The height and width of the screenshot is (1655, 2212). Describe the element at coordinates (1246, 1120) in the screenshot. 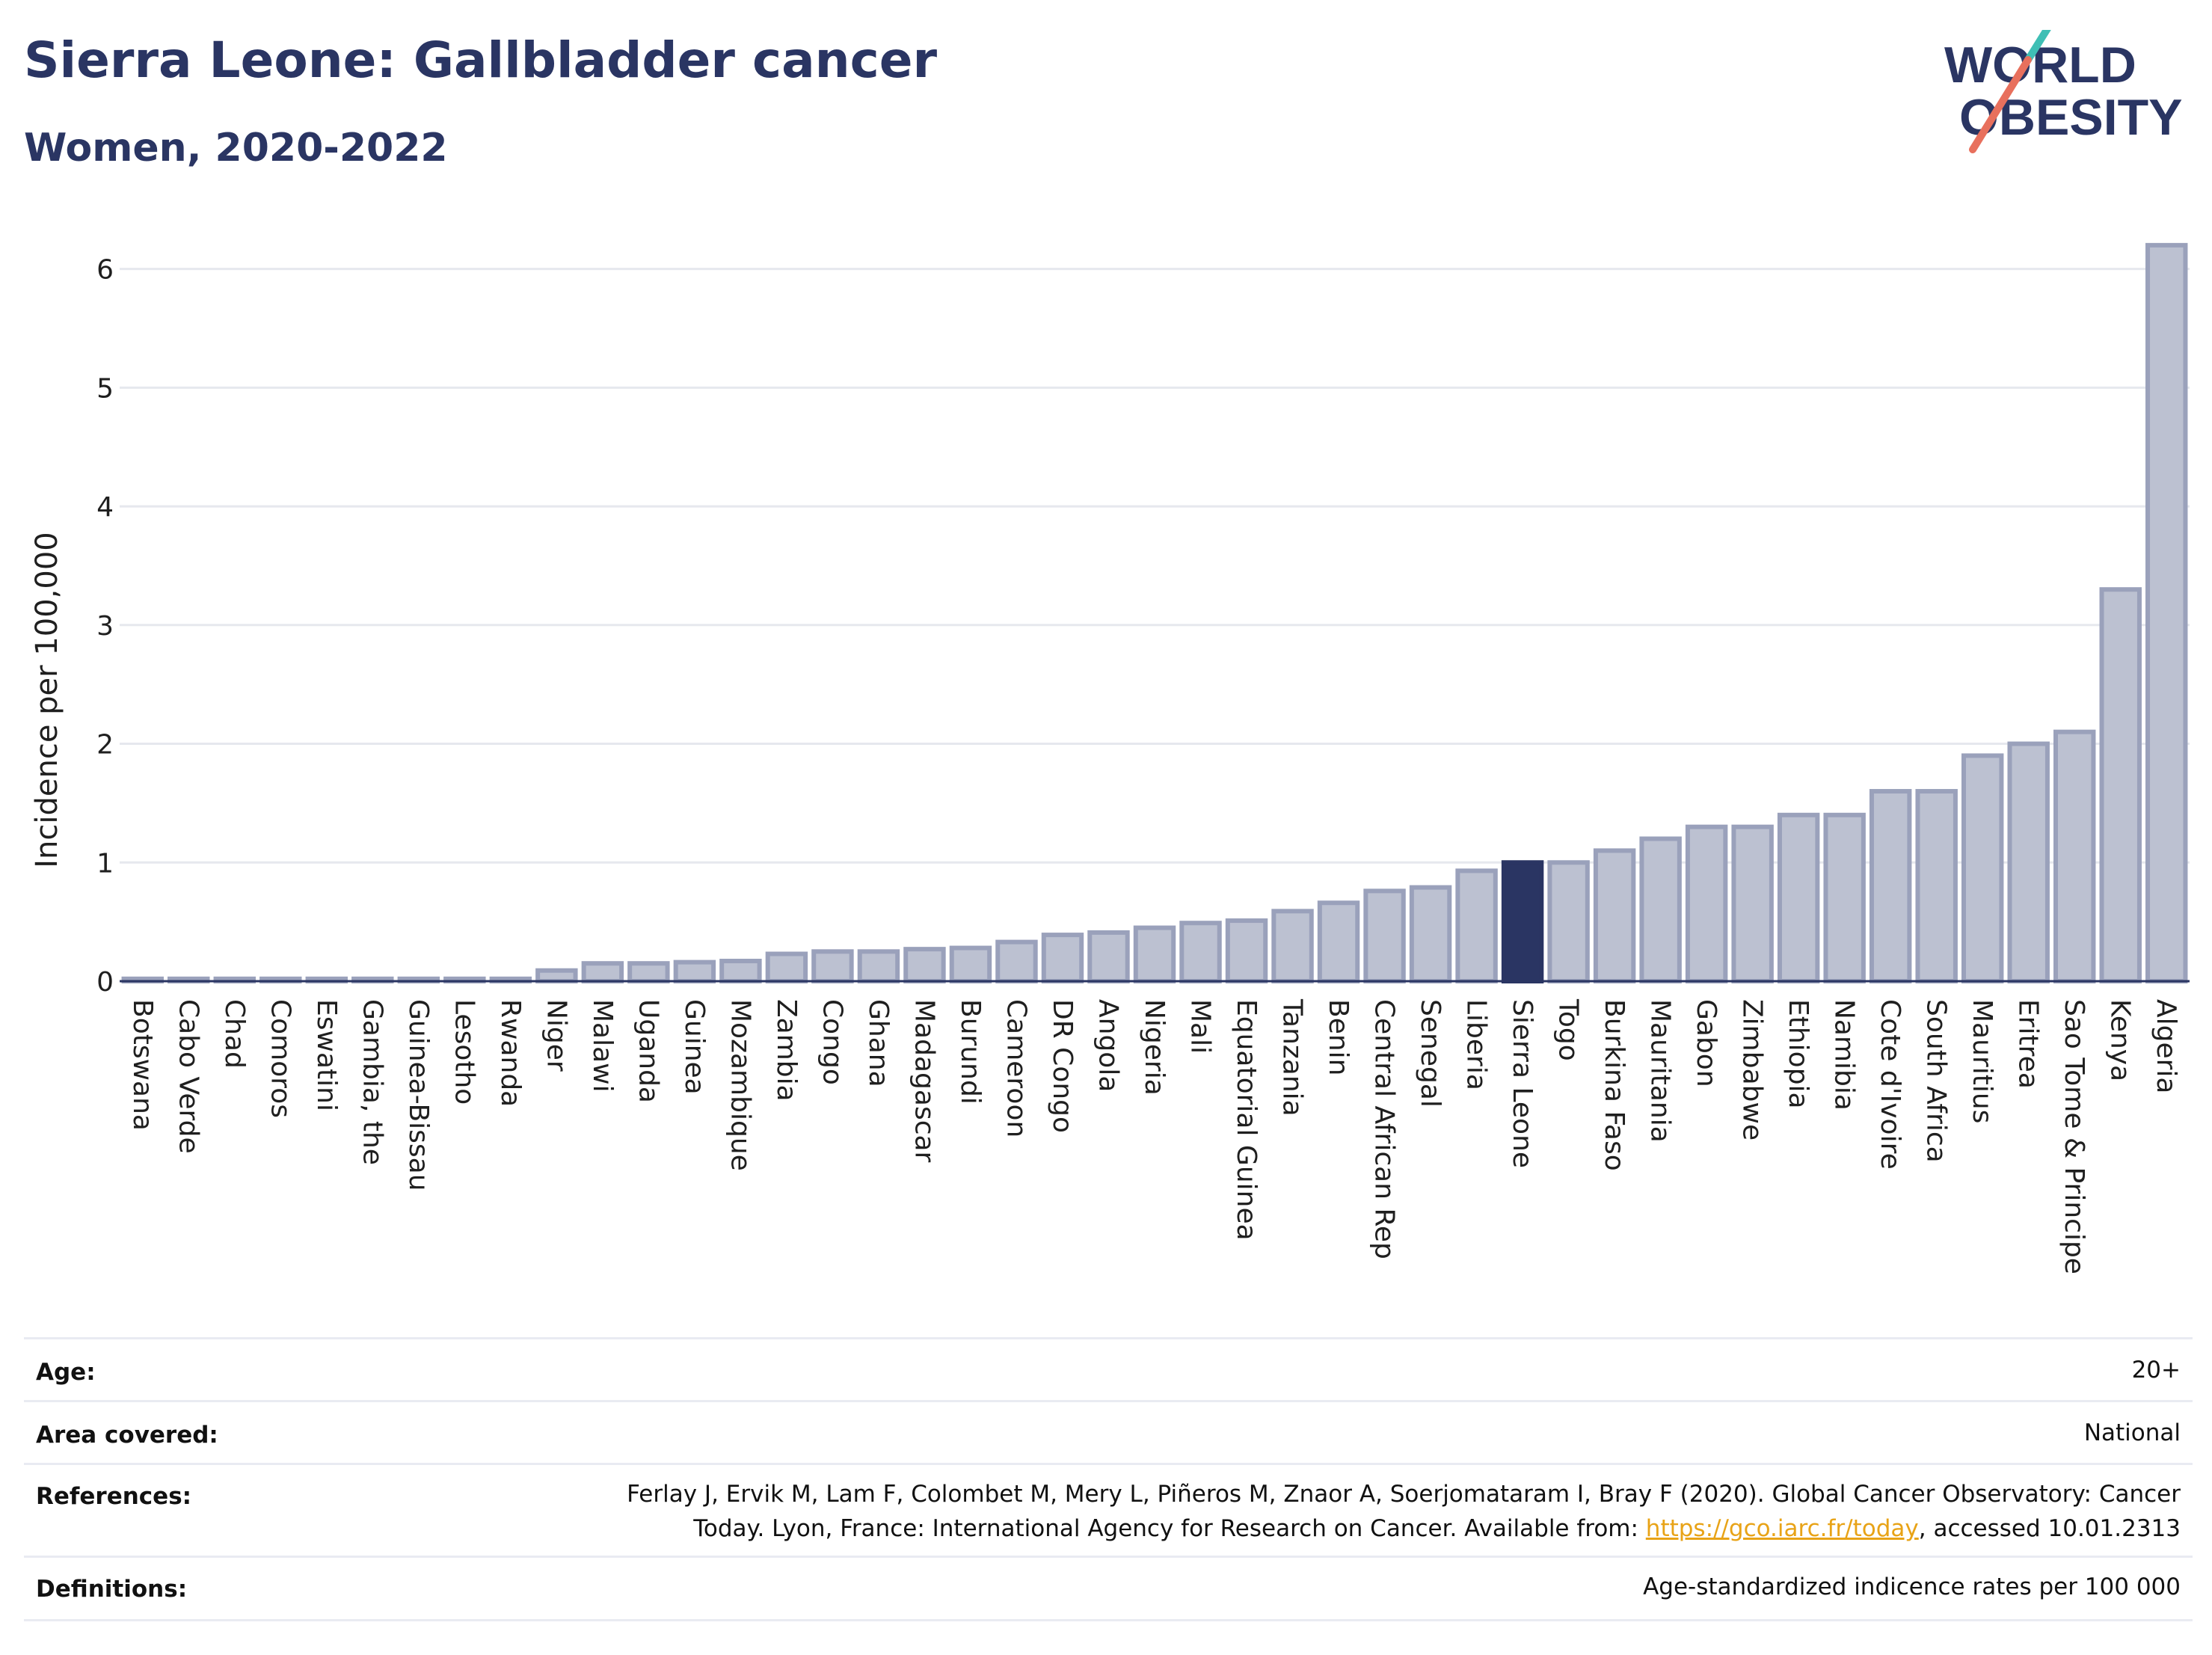

I see `x-tick-label: Equatorial Guinea` at that location.